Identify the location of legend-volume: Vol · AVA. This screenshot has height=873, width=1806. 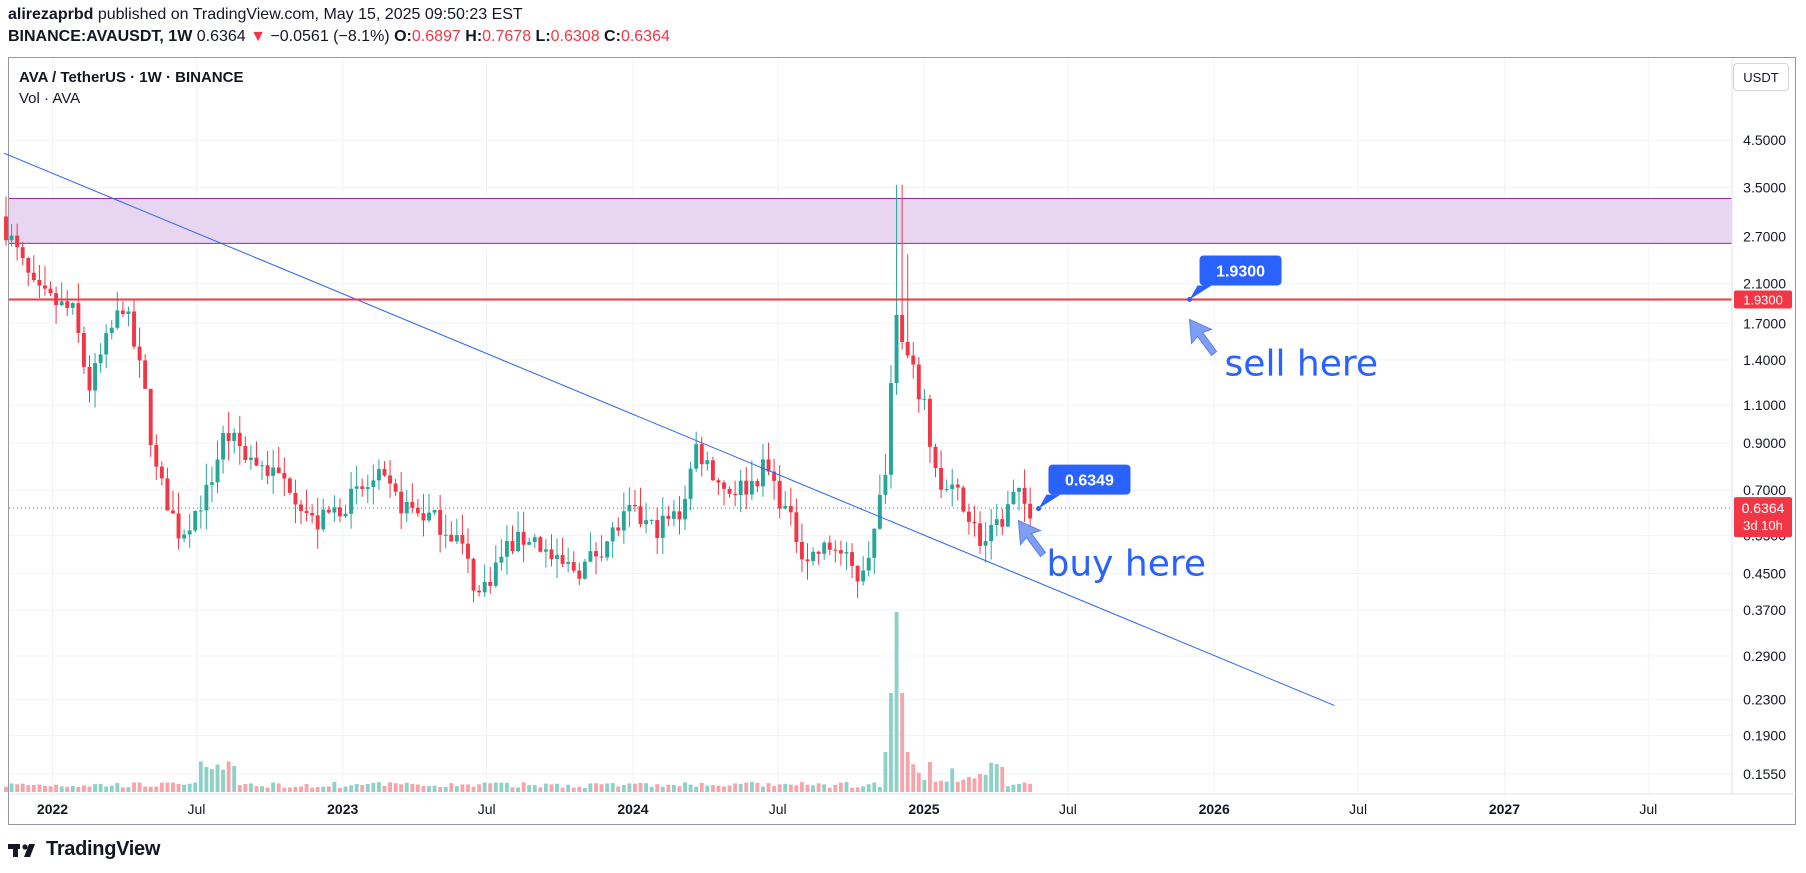
(50, 98).